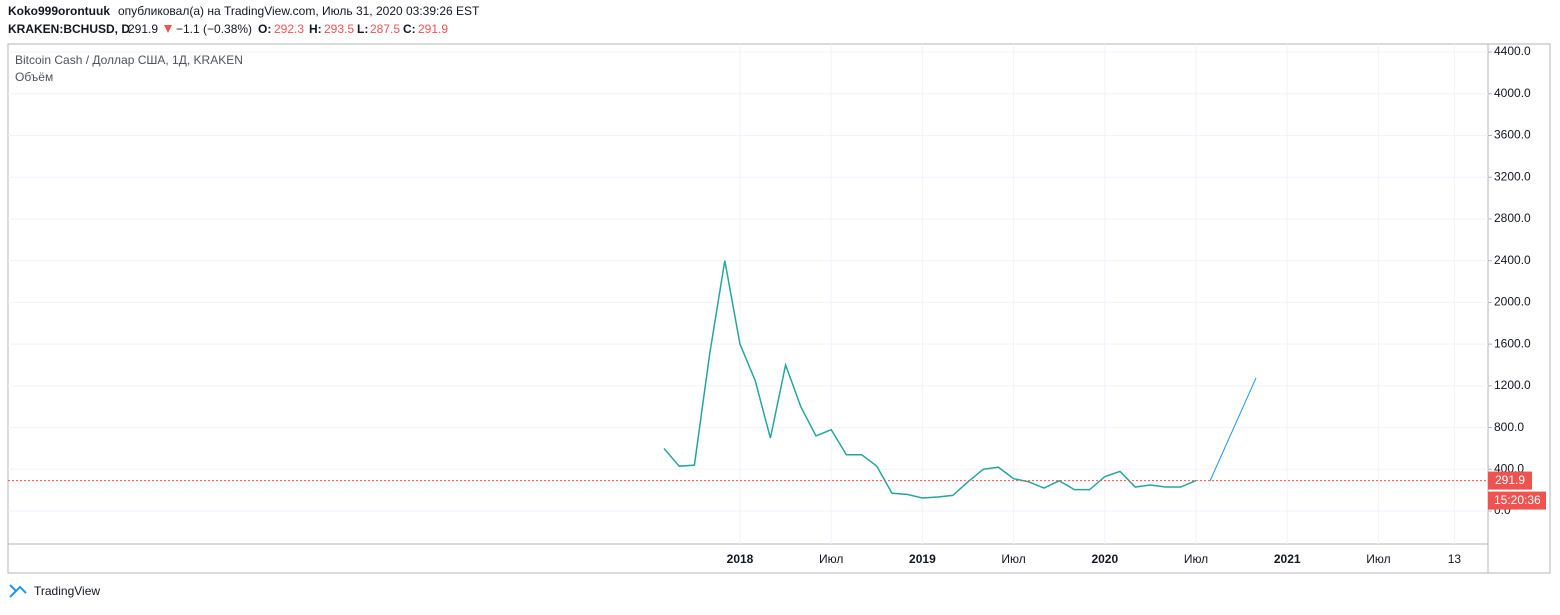  Describe the element at coordinates (289, 29) in the screenshot. I see `open: 292.3` at that location.